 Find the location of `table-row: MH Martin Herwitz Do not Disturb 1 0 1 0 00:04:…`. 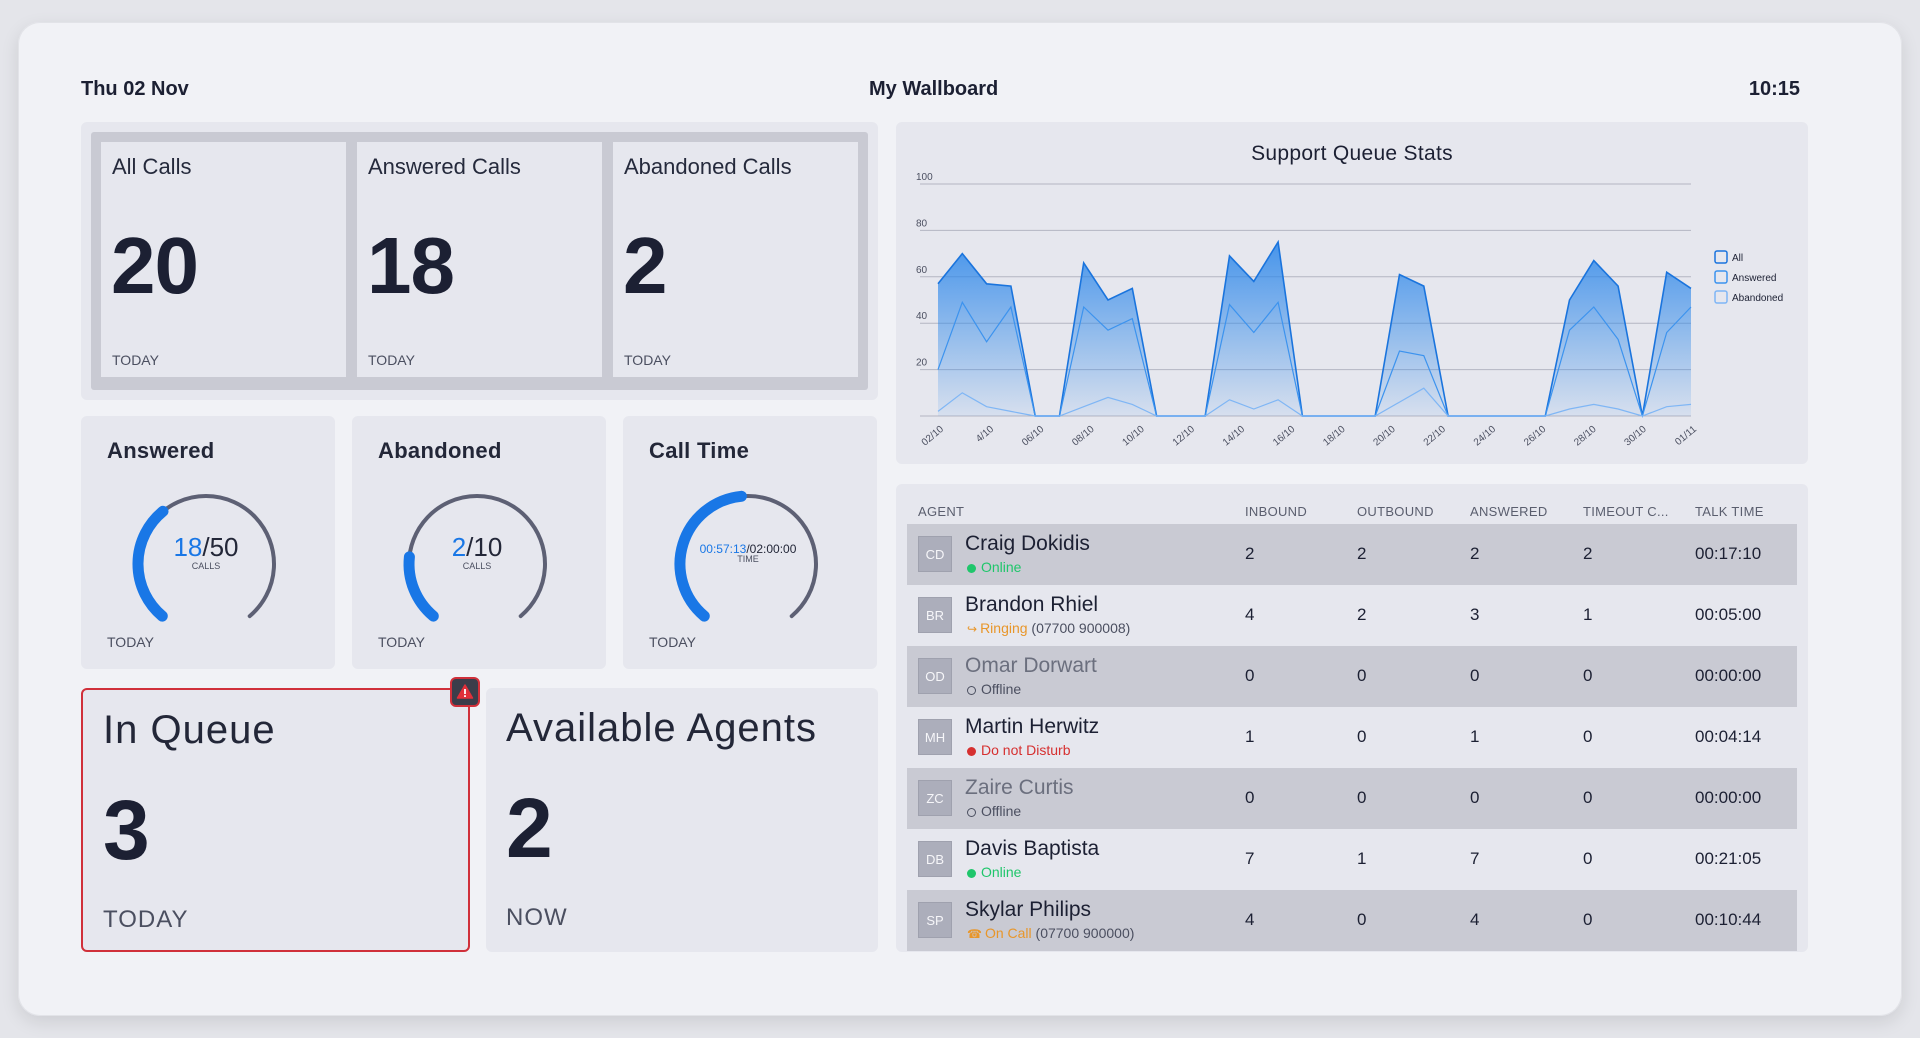

table-row: MH Martin Herwitz Do not Disturb 1 0 1 0 00:04:… is located at coordinates (1352, 737).